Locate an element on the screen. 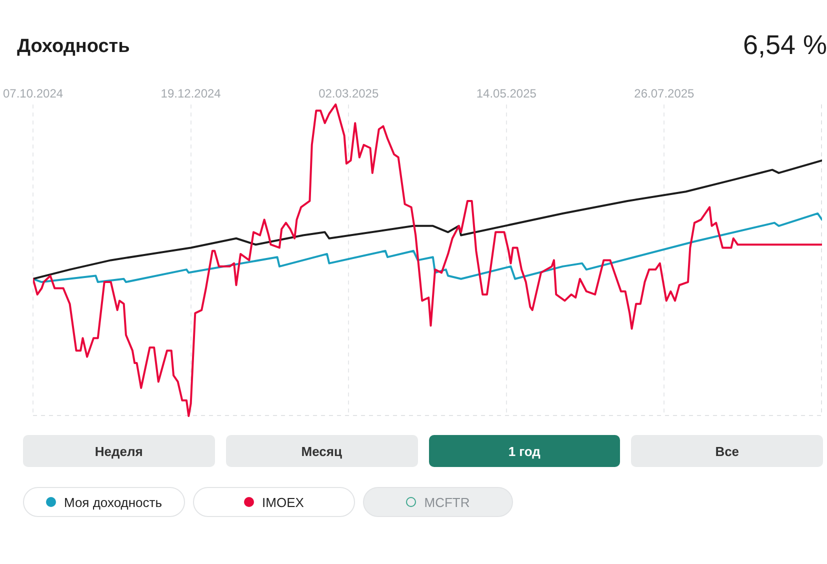  x-tick-label: 19.12.2024 is located at coordinates (191, 93).